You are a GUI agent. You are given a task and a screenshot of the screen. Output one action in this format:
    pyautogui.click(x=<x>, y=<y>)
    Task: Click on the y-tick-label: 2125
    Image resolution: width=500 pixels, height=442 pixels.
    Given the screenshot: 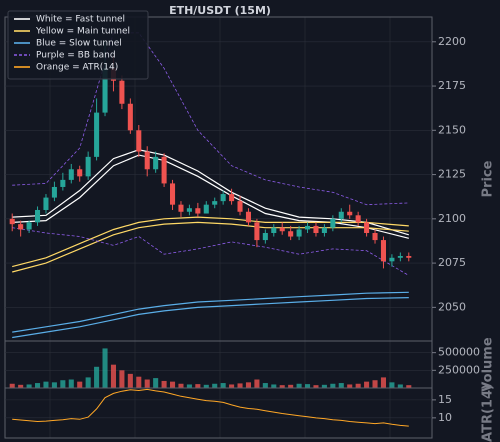 What is the action you would take?
    pyautogui.click(x=452, y=174)
    